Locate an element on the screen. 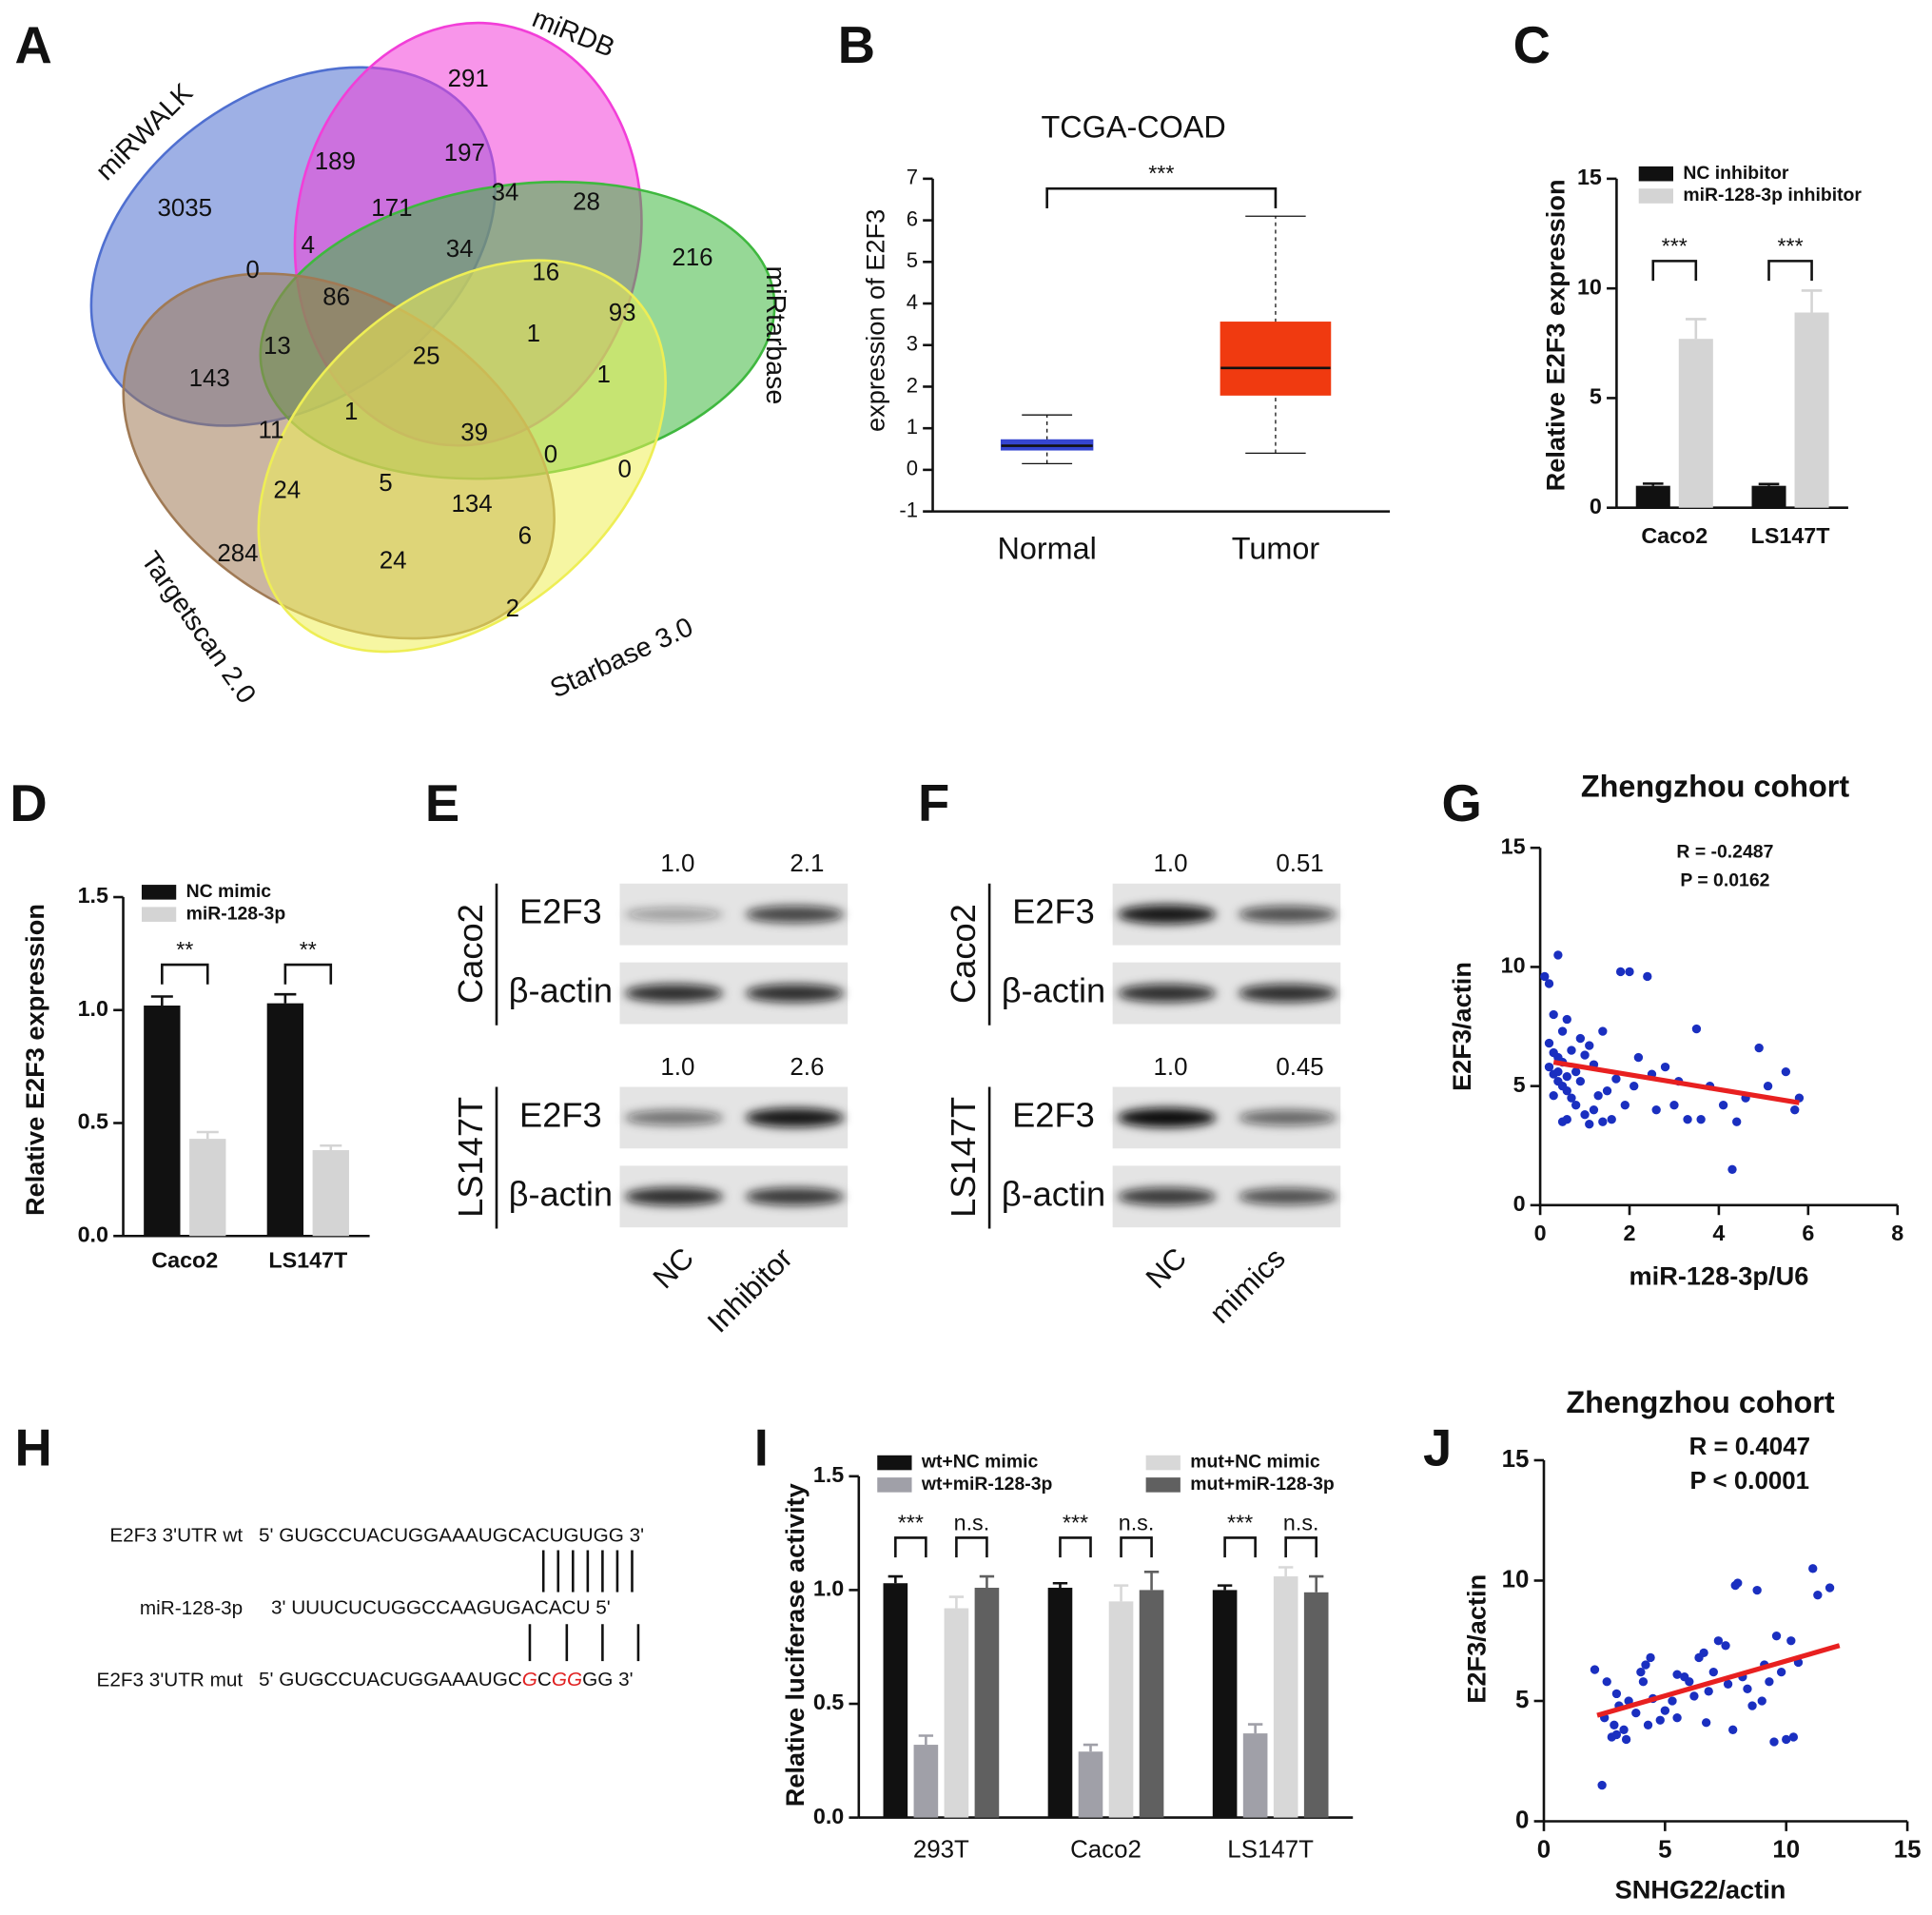  y-tick-label: 4 is located at coordinates (913, 302).